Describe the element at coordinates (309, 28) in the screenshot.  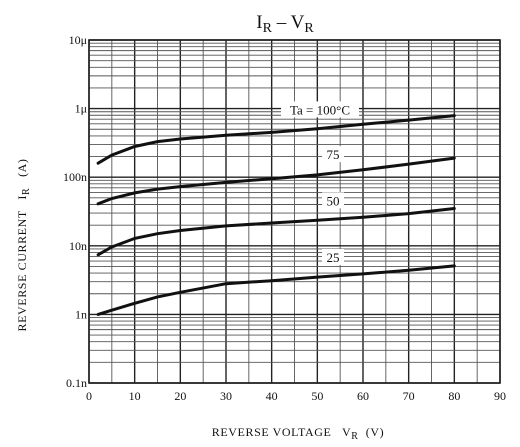
I see `title-v-sub: R` at that location.